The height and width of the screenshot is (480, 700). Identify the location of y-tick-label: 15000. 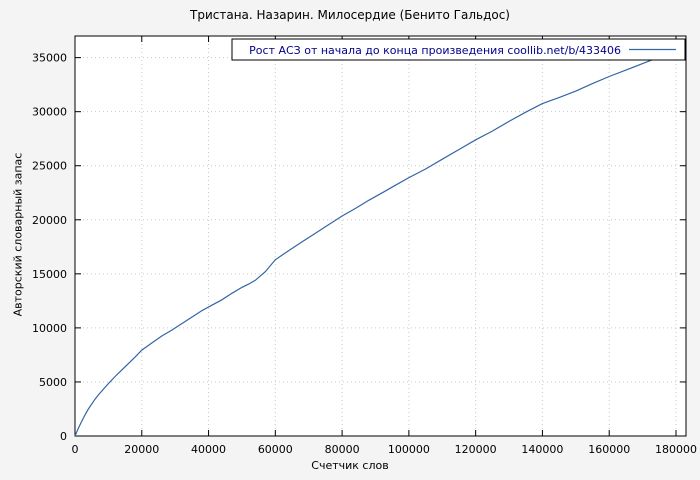
(49, 274).